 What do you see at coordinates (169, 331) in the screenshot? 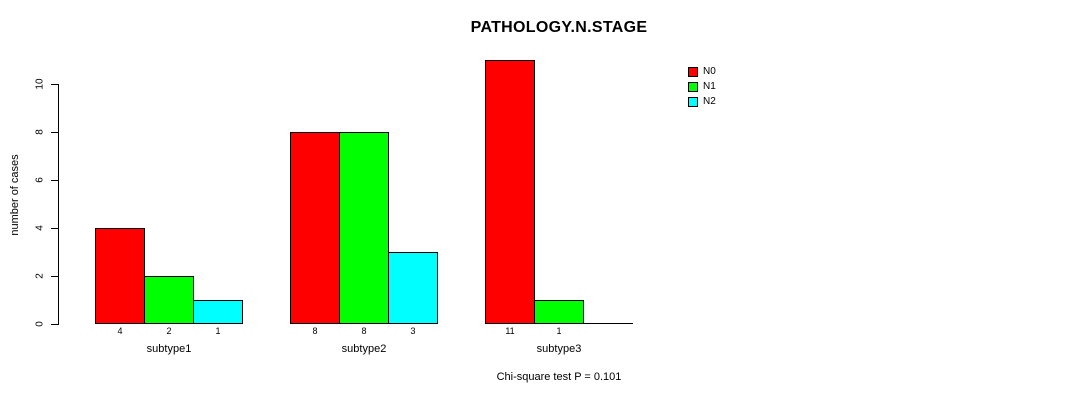
I see `bar-value-label: 2` at bounding box center [169, 331].